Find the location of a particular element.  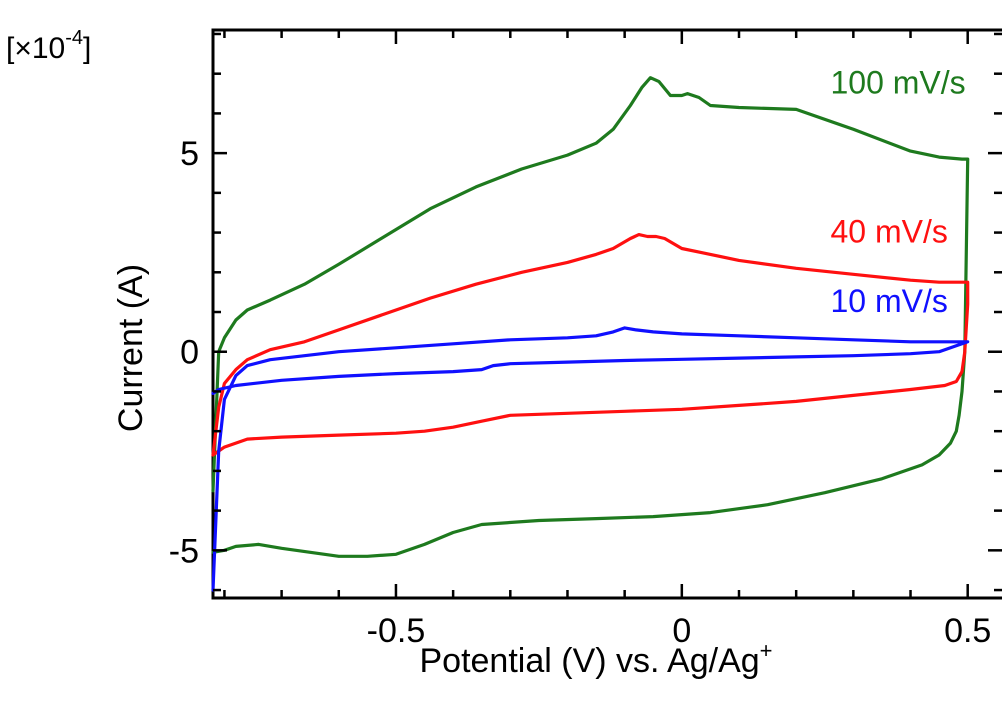

y-tick-label: 0 is located at coordinates (189, 353).